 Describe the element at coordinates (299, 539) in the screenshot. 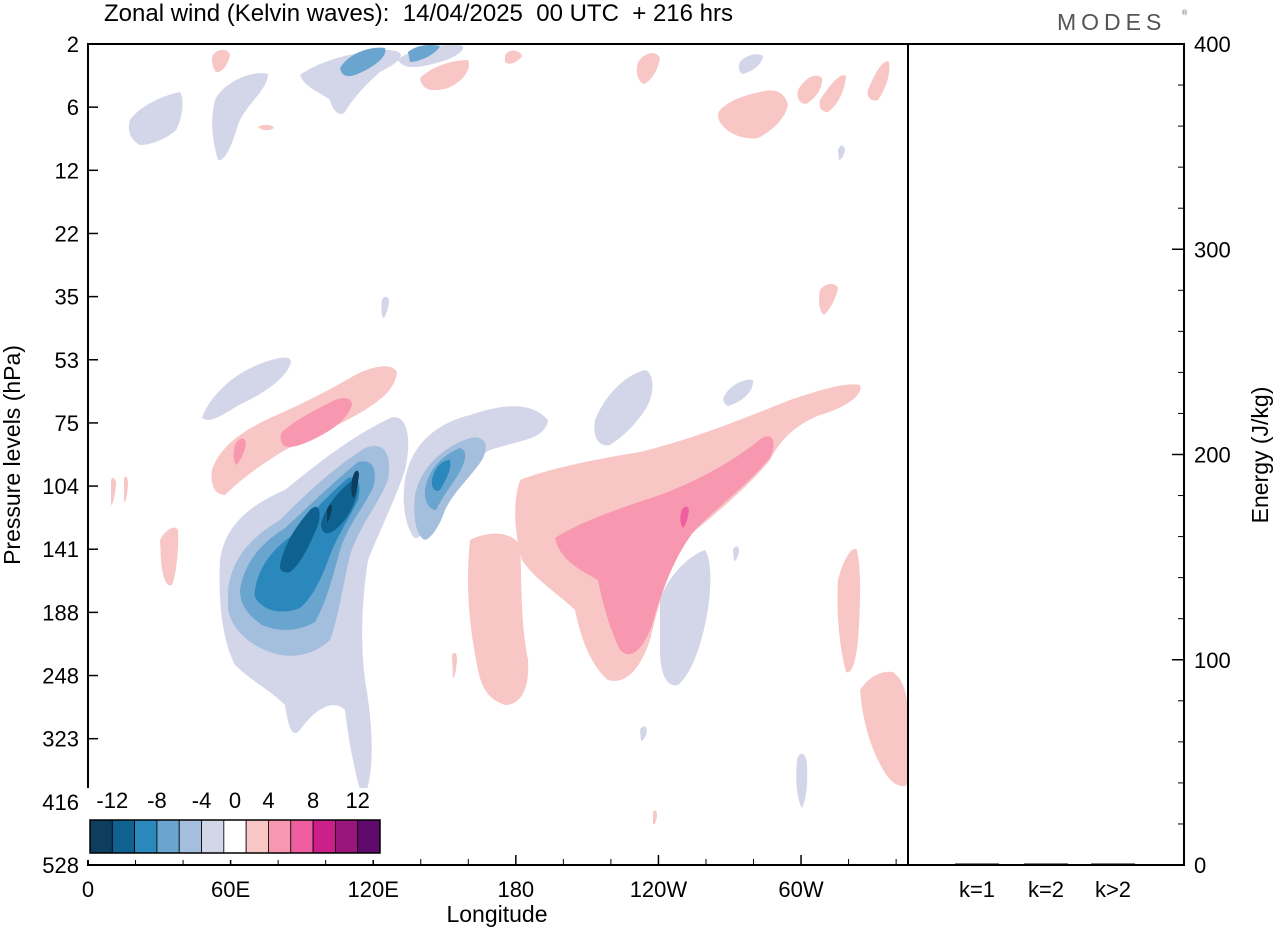

I see `contour-neg-l5` at that location.